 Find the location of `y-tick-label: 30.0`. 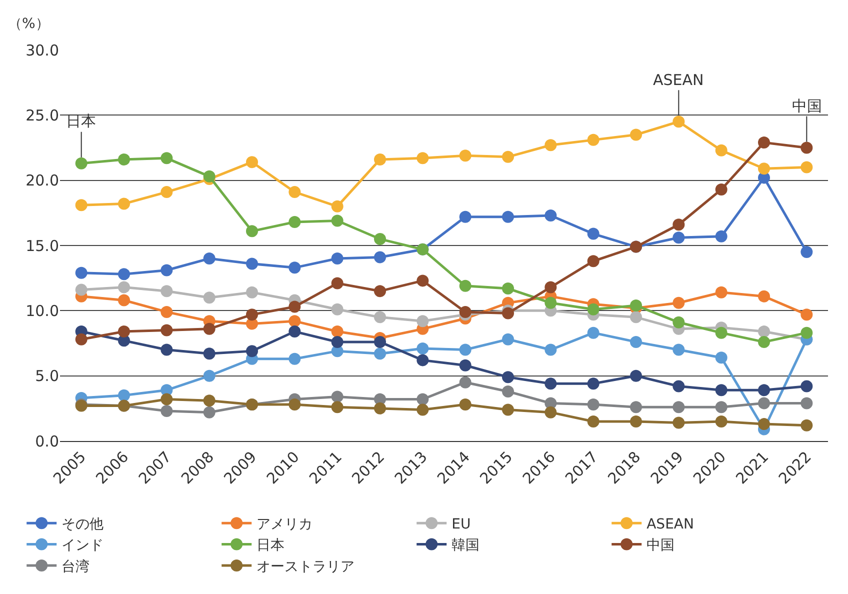

y-tick-label: 30.0 is located at coordinates (42, 50).